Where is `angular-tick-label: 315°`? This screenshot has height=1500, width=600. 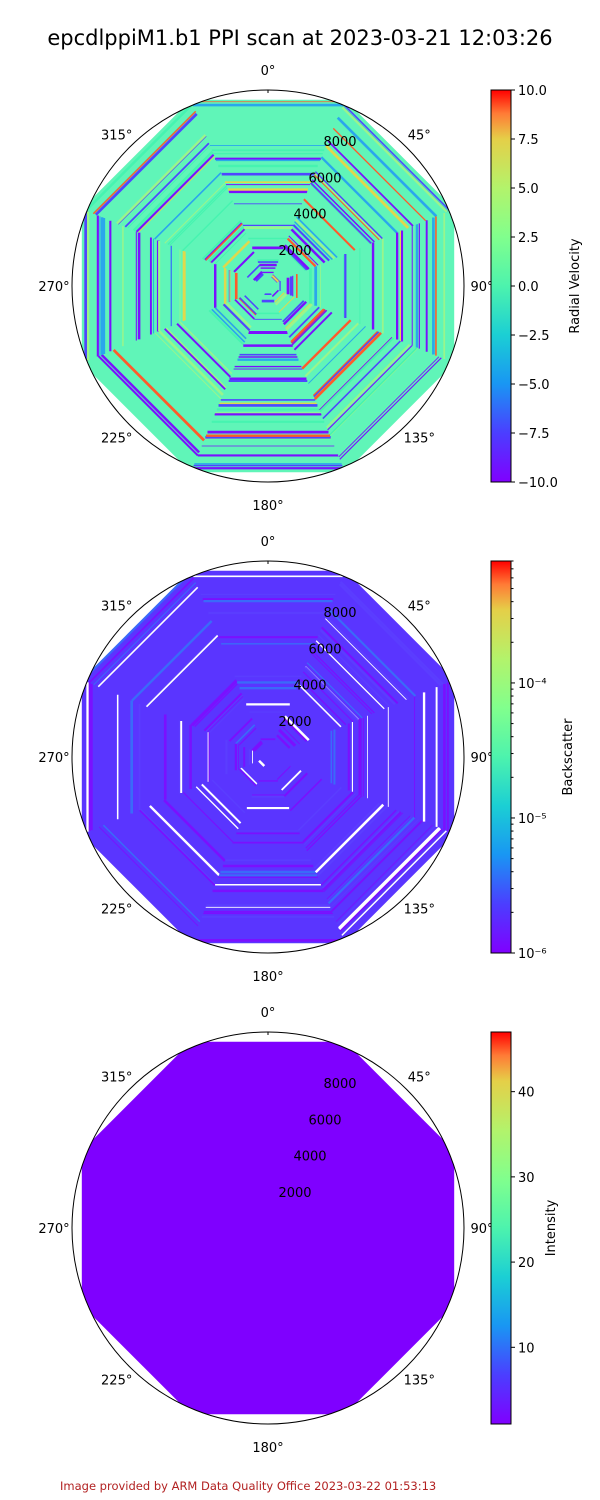 angular-tick-label: 315° is located at coordinates (116, 607).